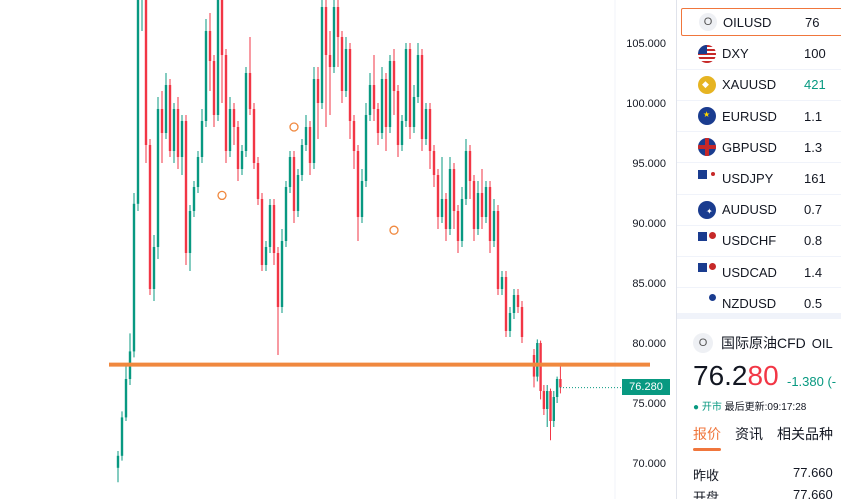 The image size is (841, 499). I want to click on detail-tabs: 报价 资讯 相关品种, so click(767, 434).